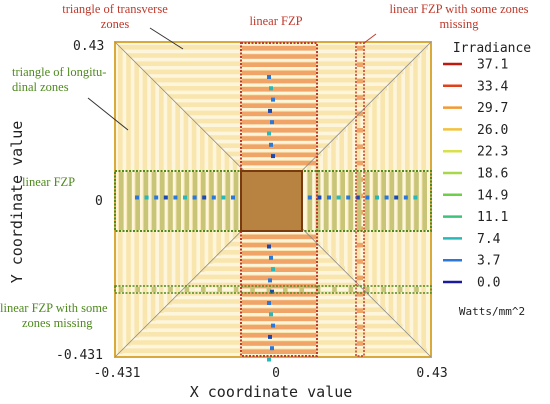  I want to click on colorbar-label: 22.3, so click(492, 152).